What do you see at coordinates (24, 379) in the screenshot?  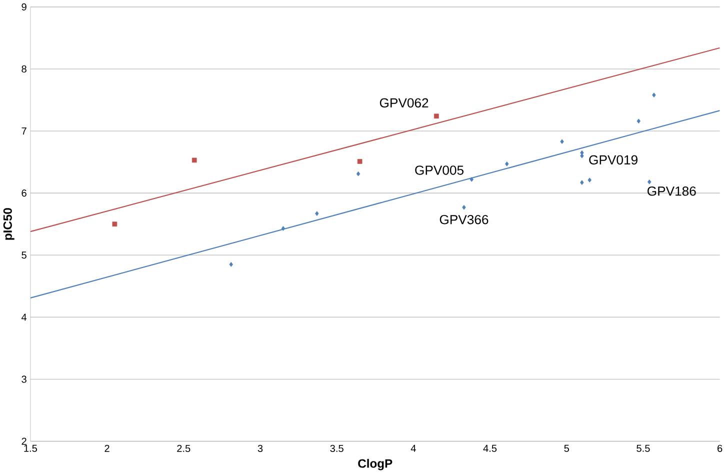 I see `y-tick-label: 3` at bounding box center [24, 379].